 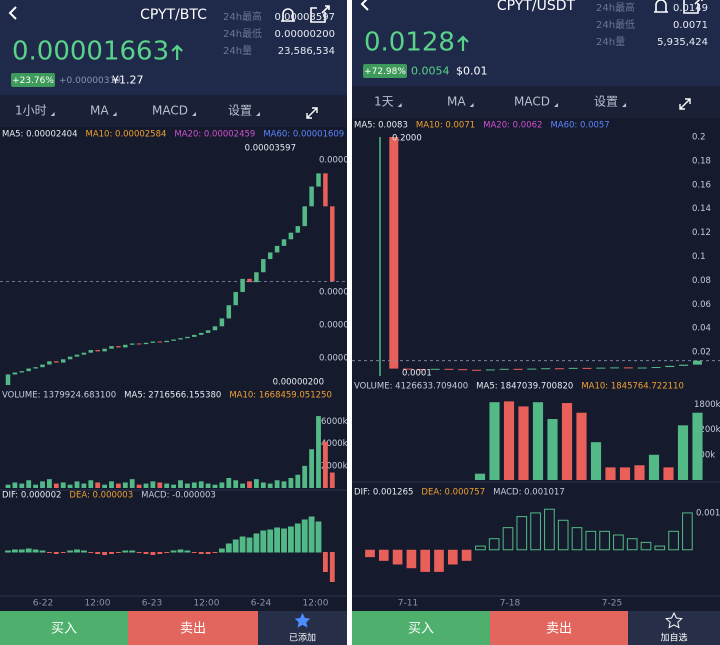 What do you see at coordinates (270, 149) in the screenshot?
I see `high-label: 0.00003597` at bounding box center [270, 149].